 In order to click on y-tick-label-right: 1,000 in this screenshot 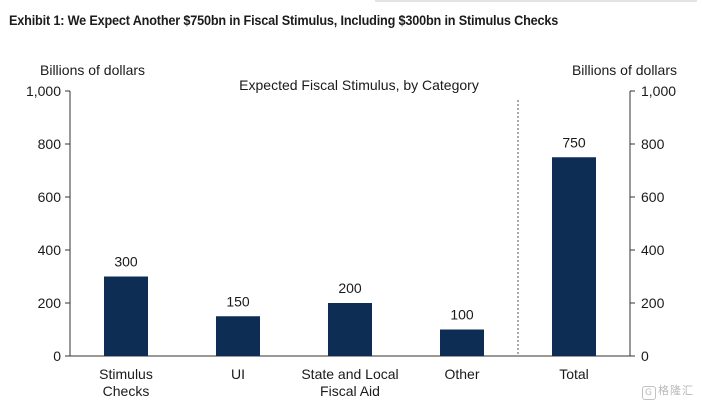, I will do `click(658, 91)`.